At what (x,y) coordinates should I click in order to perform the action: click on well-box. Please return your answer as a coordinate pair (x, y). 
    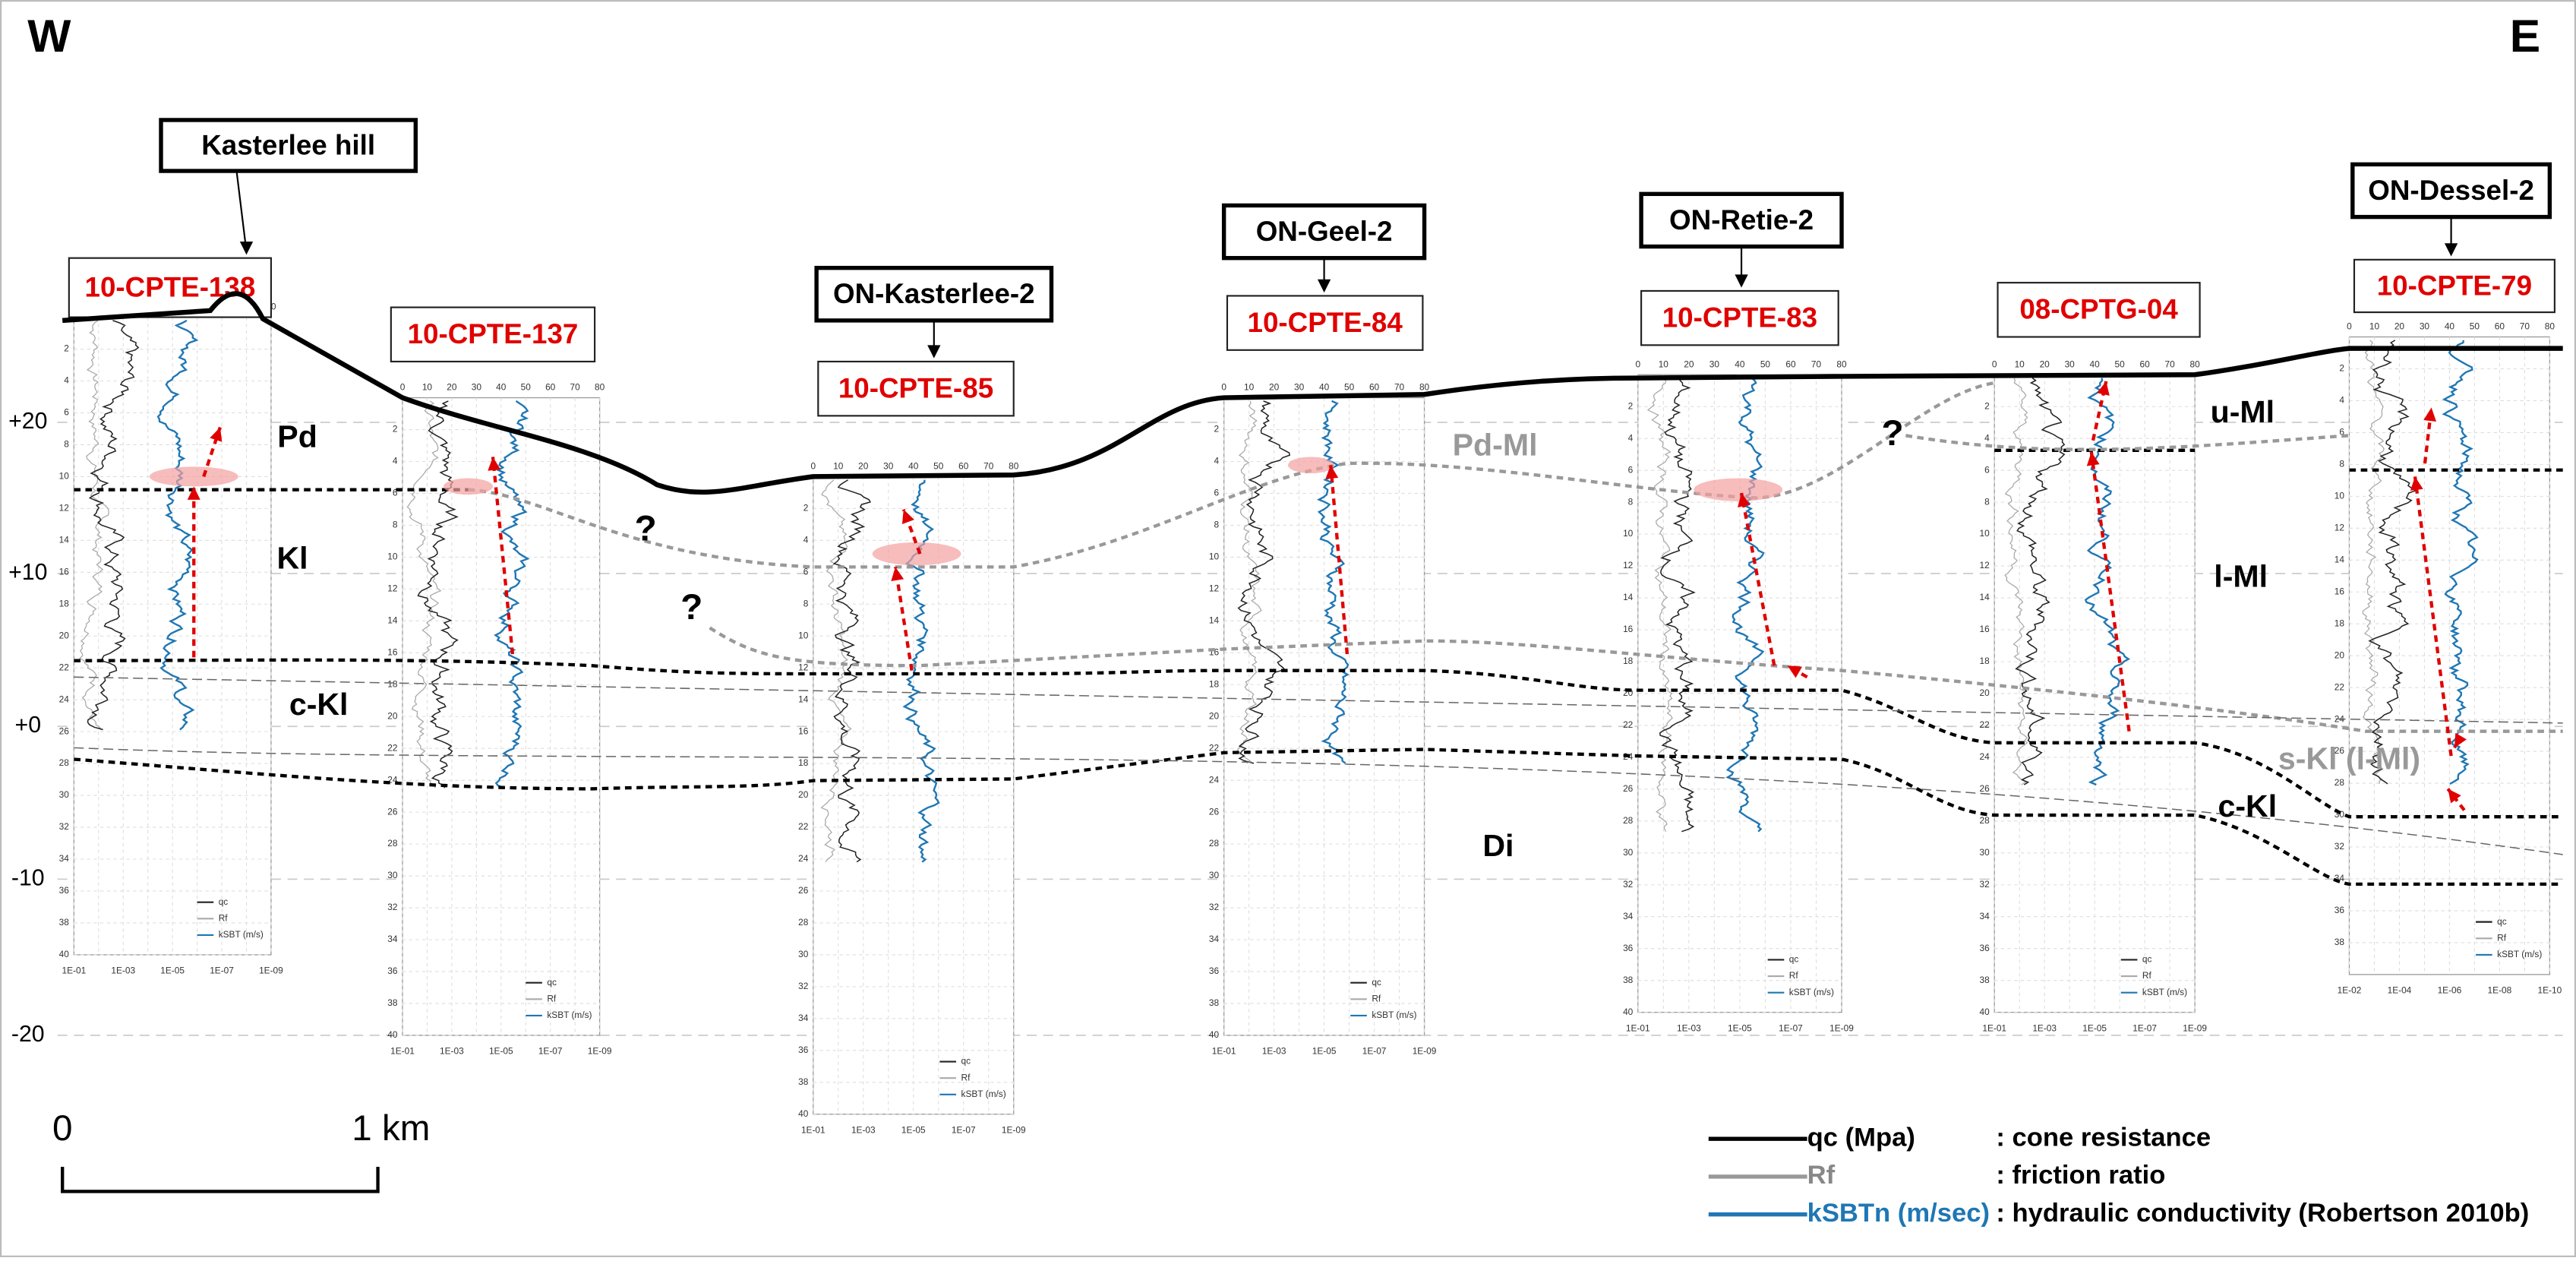
    Looking at the image, I should click on (934, 294).